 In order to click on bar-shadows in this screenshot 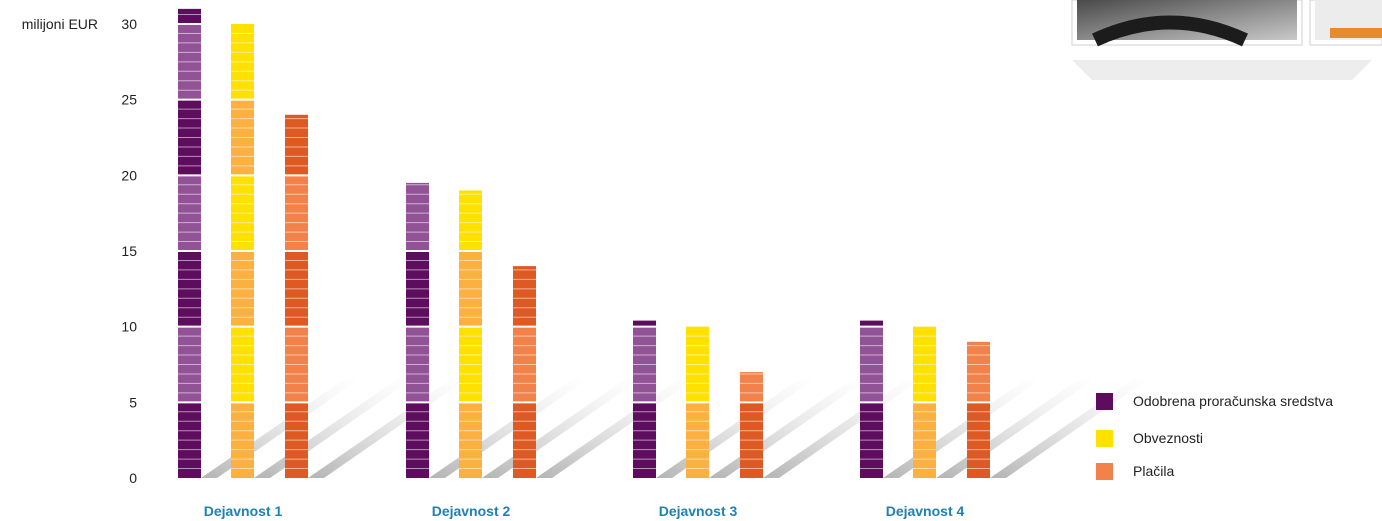, I will do `click(675, 428)`.